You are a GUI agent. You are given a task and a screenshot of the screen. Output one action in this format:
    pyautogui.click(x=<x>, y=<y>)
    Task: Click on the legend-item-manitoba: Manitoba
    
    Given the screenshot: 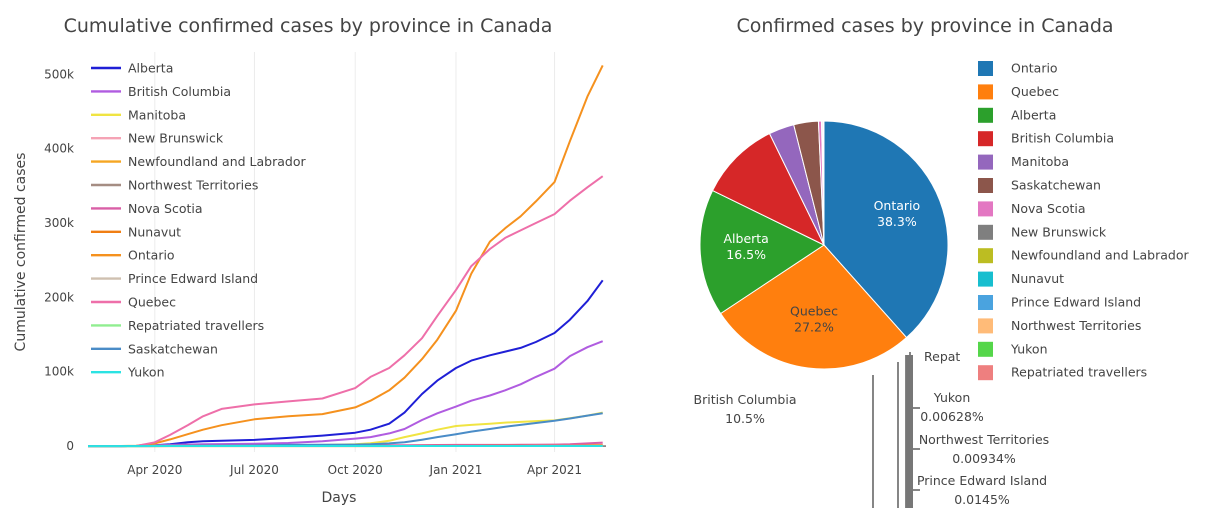 What is the action you would take?
    pyautogui.click(x=138, y=114)
    